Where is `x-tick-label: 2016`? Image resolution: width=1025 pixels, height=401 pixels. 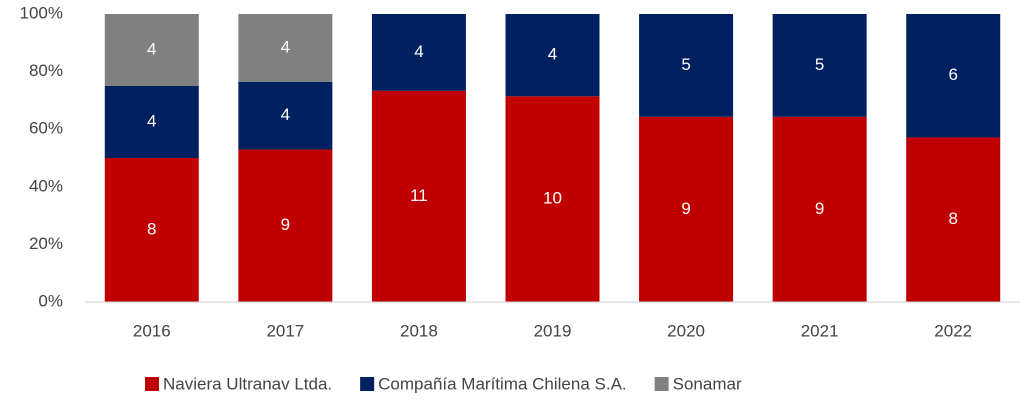 x-tick-label: 2016 is located at coordinates (152, 330).